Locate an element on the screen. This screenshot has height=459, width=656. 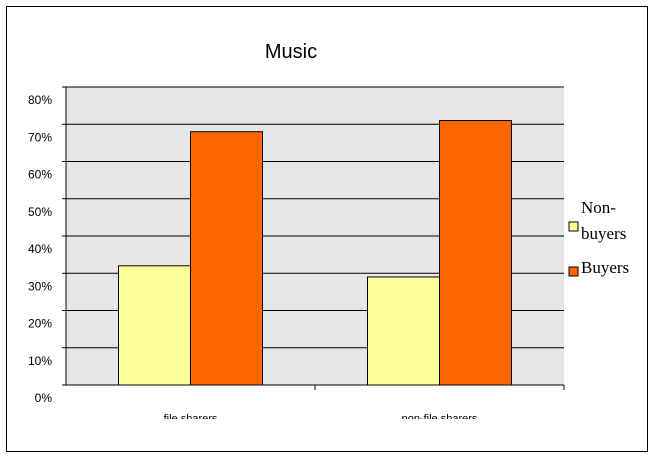
y-tick-label: 10% is located at coordinates (40, 361).